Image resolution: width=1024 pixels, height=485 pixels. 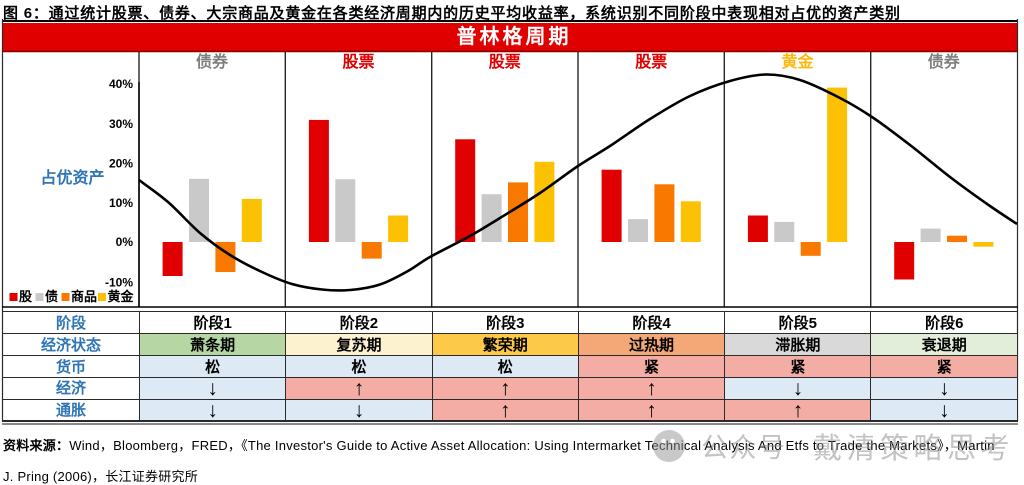 I want to click on svg-text: 20%, so click(x=121, y=164).